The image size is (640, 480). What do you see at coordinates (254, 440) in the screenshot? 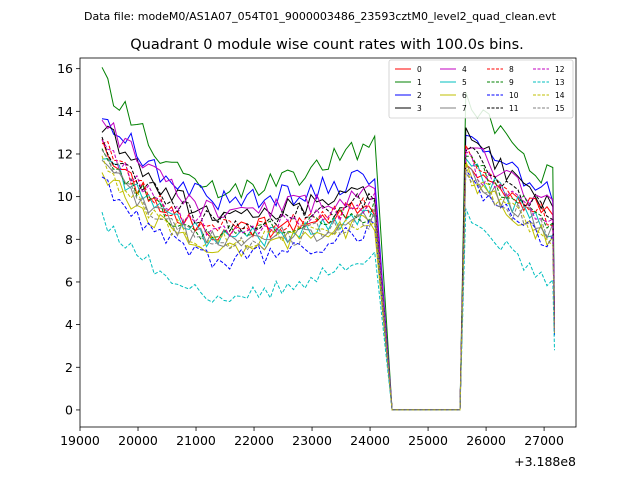
I see `x-tick-label: 22000` at bounding box center [254, 440].